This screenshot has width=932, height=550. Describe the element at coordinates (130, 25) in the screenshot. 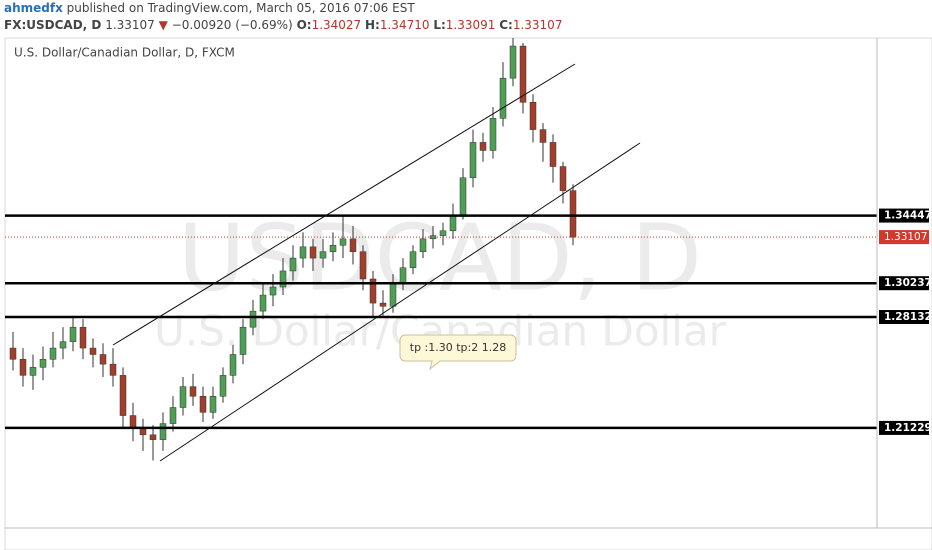

I see `price: 1.33107` at that location.